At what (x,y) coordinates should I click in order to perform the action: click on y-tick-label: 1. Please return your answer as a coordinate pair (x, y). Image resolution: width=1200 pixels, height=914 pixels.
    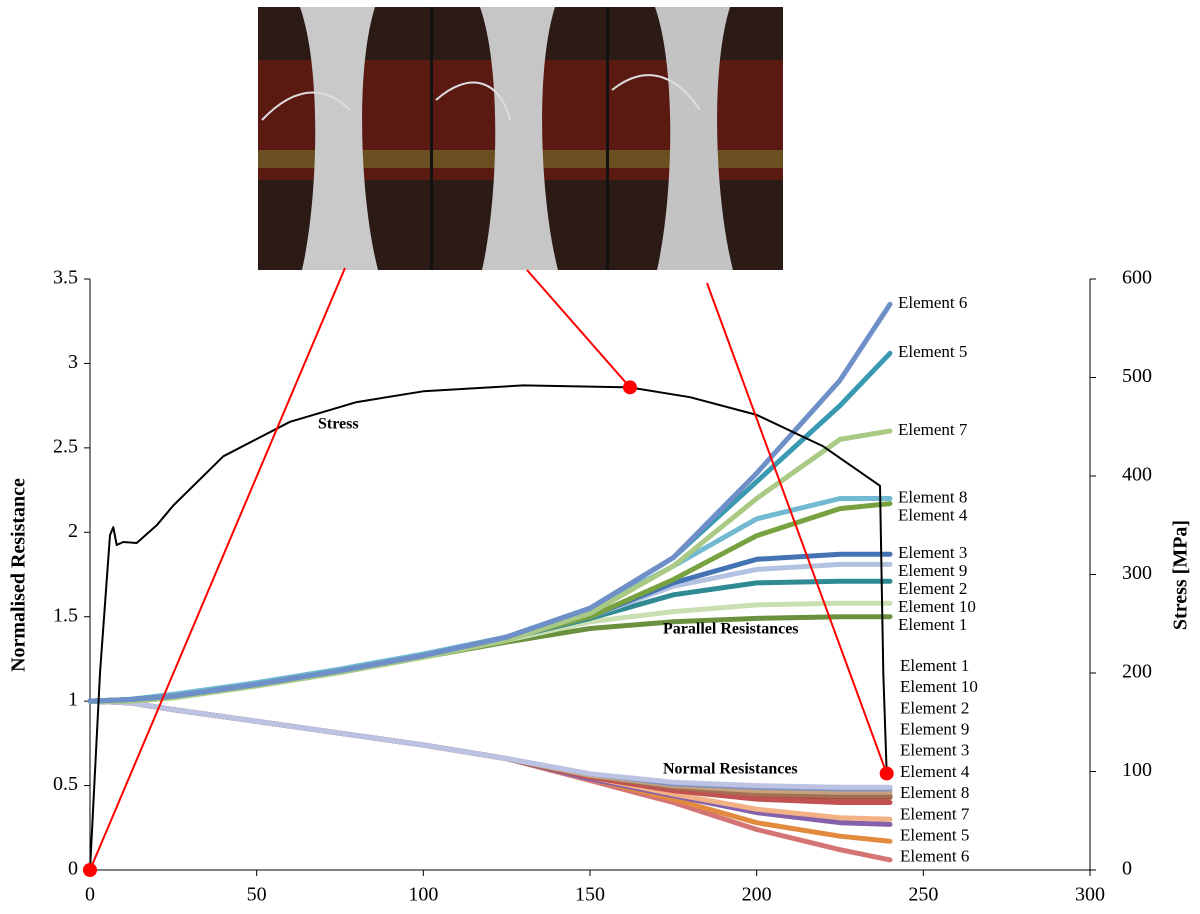
    Looking at the image, I should click on (73, 700).